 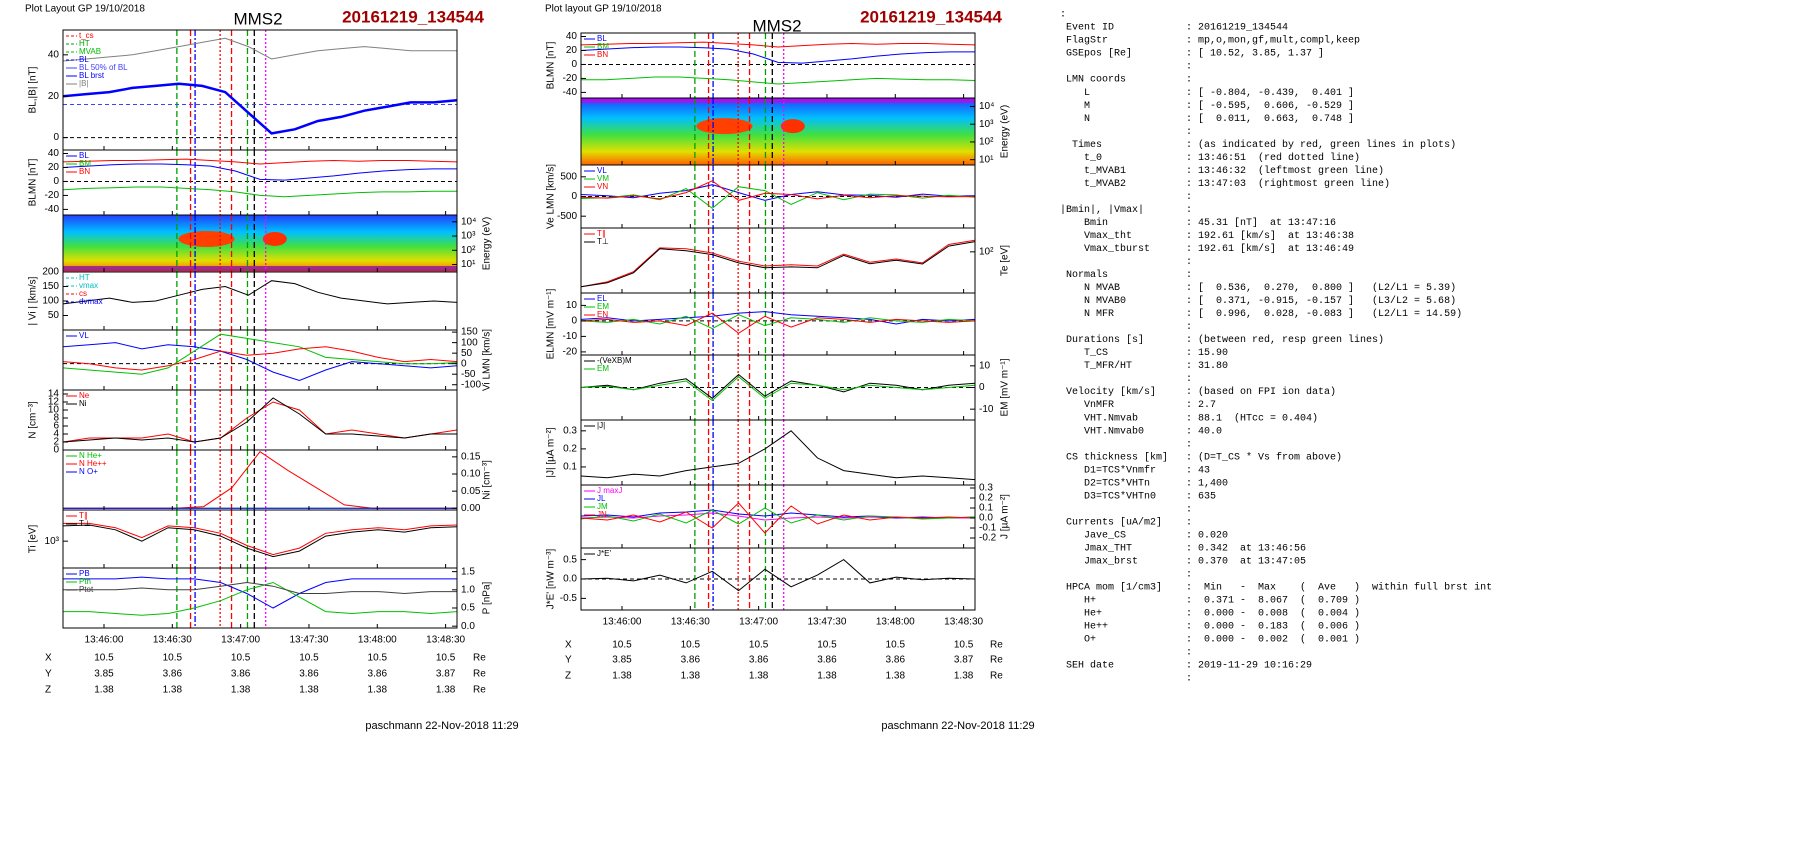 What do you see at coordinates (603, 9) in the screenshot?
I see `plot-header: Plot layout GP 19/10/2018` at bounding box center [603, 9].